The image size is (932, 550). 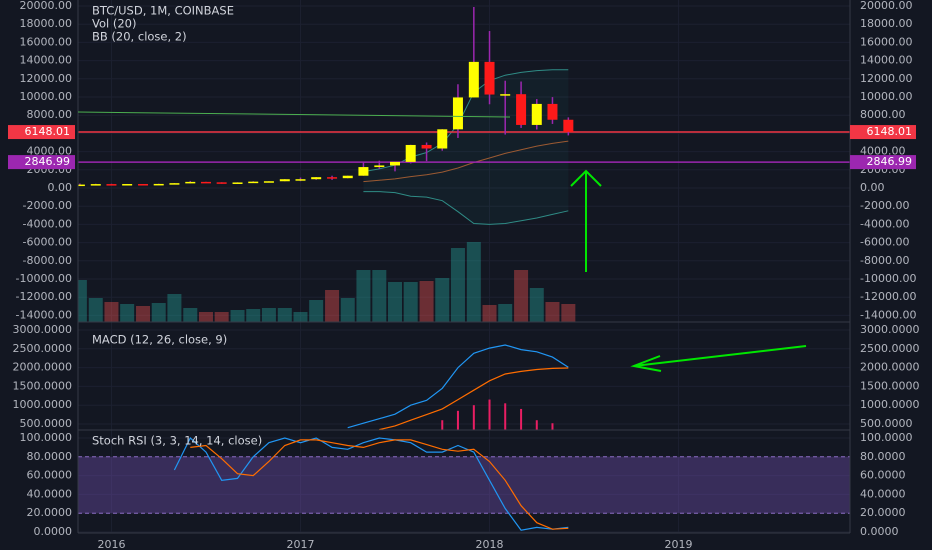 What do you see at coordinates (884, 242) in the screenshot?
I see `y-tick-label: -6000.00` at bounding box center [884, 242].